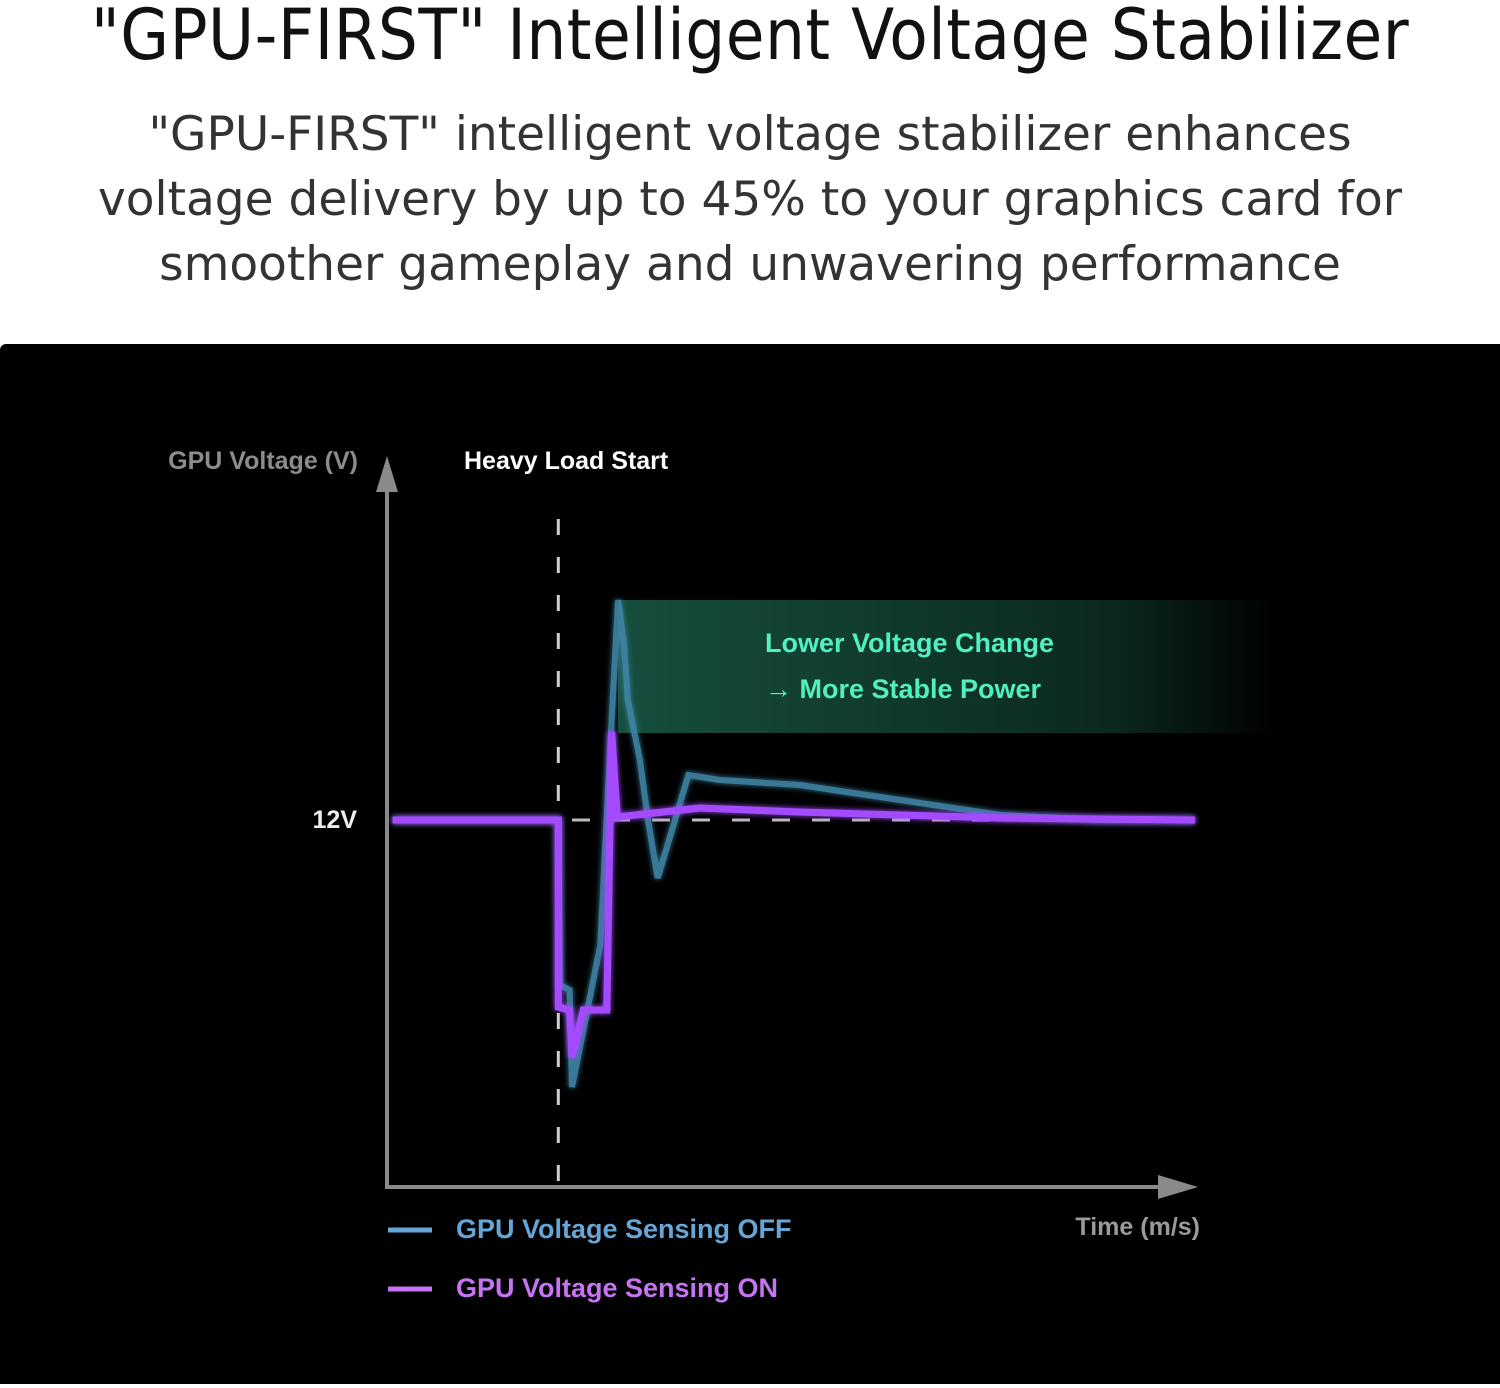  Describe the element at coordinates (1178, 1187) in the screenshot. I see `x-axis-arrow-icon` at that location.